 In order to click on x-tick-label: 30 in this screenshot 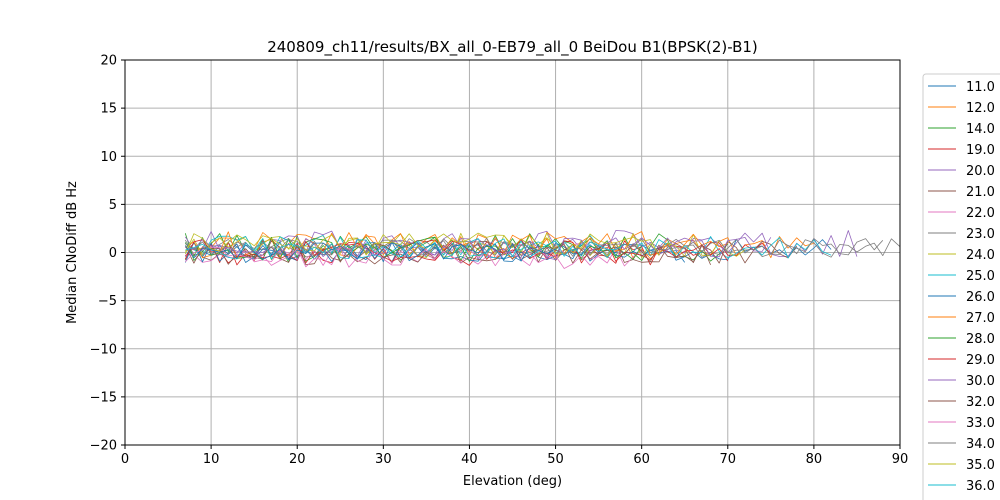, I will do `click(383, 459)`.